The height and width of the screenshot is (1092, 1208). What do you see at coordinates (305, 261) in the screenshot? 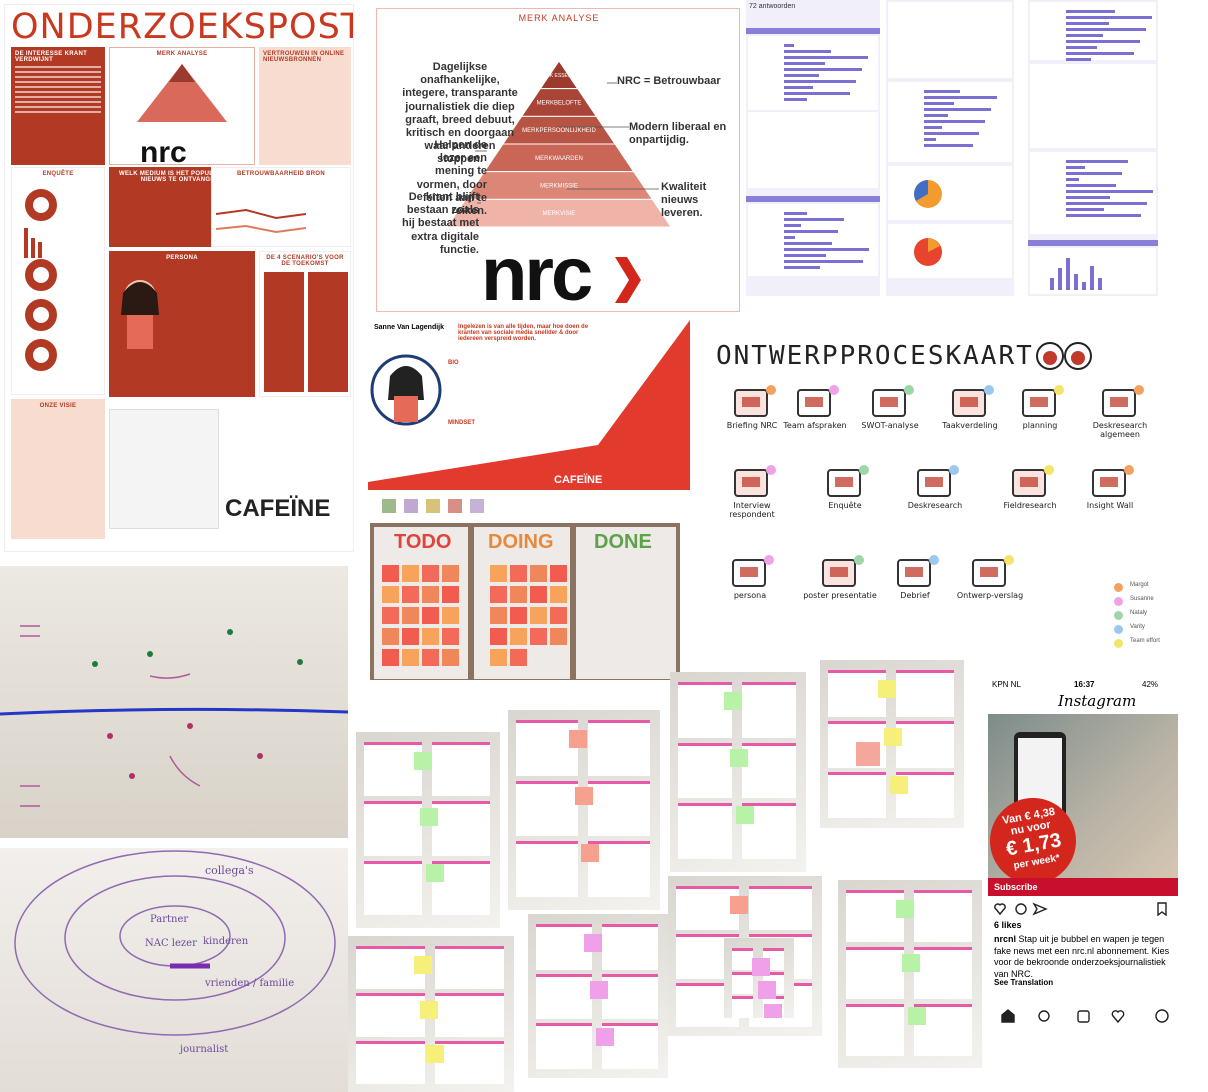
I see `poster-heading: DE 4 SCENARIO'S VOOR DE TOEKOMST` at bounding box center [305, 261].